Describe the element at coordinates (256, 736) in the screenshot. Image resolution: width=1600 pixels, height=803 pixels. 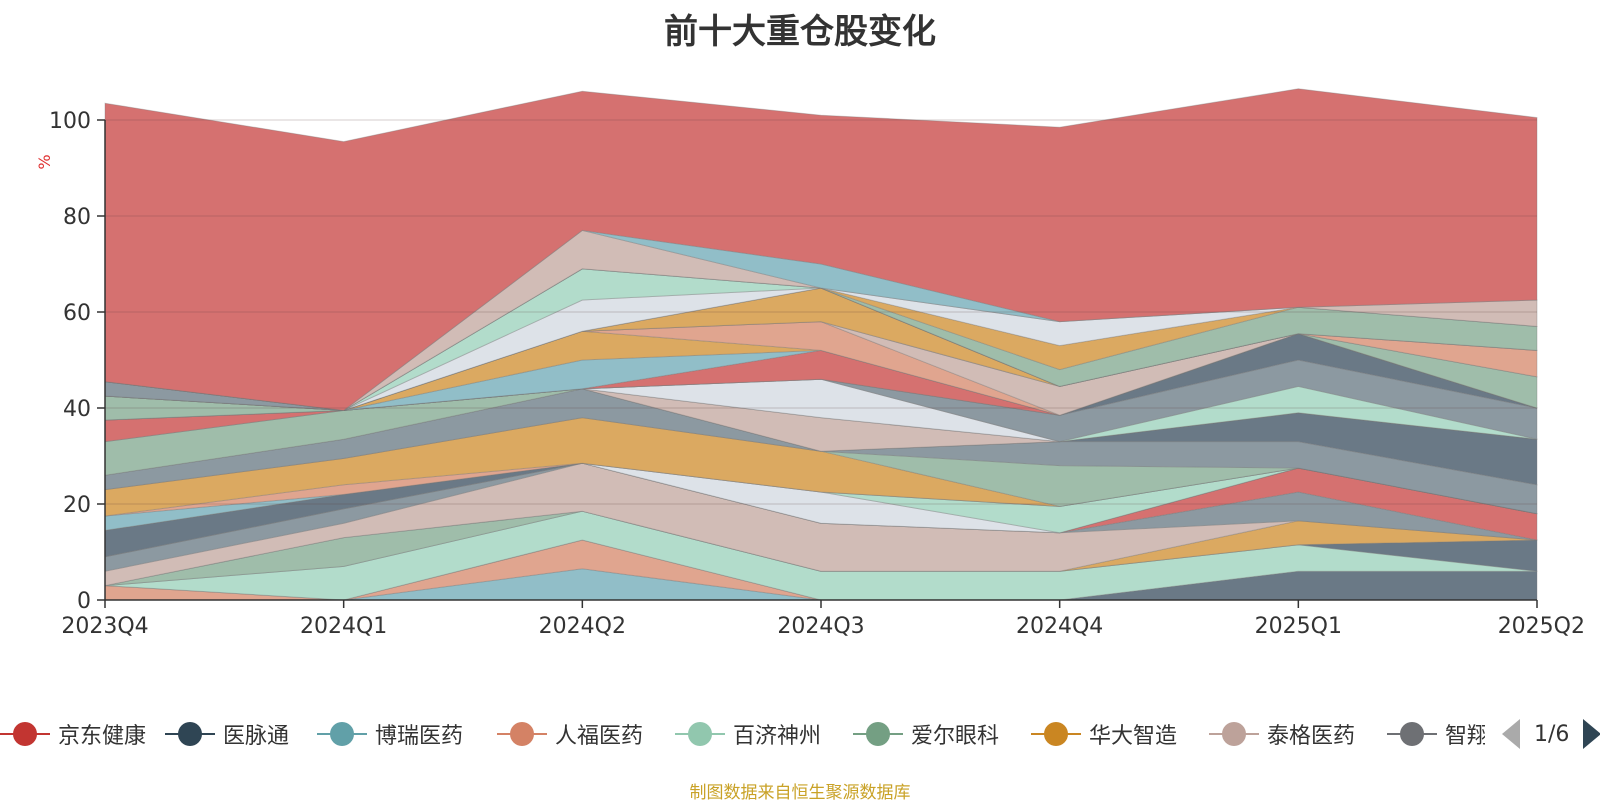
I see `legend-label: 医脉通` at that location.